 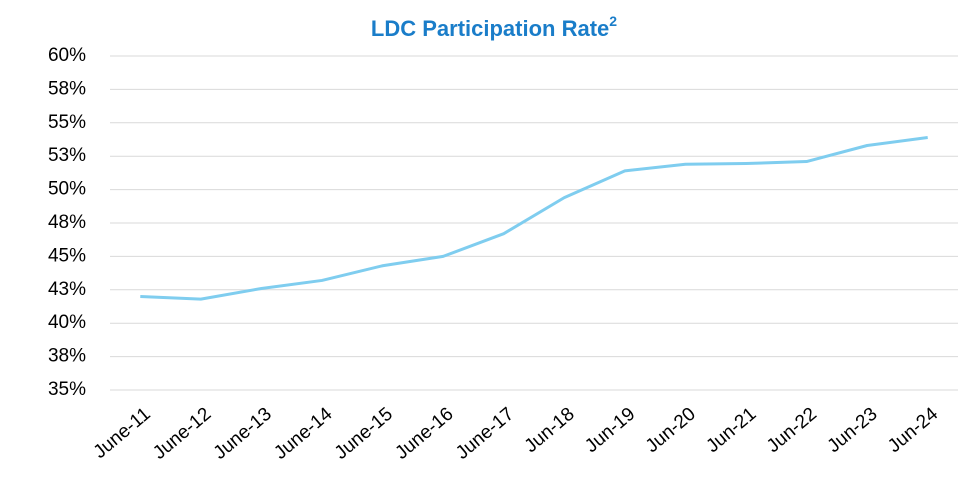 What do you see at coordinates (671, 430) in the screenshot?
I see `x-tick-label: Jun-20` at bounding box center [671, 430].